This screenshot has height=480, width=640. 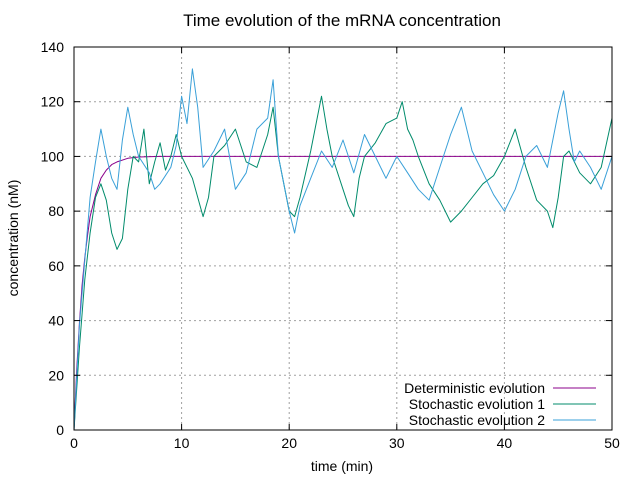 What do you see at coordinates (612, 443) in the screenshot?
I see `x-tick-label: 50` at bounding box center [612, 443].